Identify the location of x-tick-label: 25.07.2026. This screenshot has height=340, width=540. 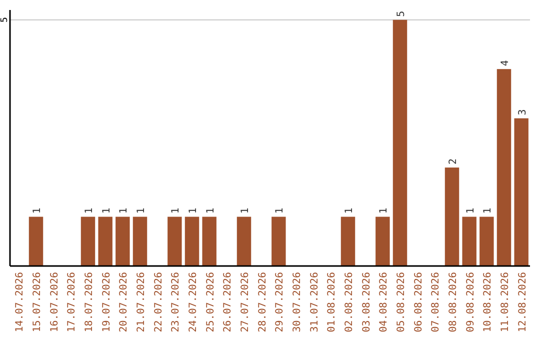
(210, 302).